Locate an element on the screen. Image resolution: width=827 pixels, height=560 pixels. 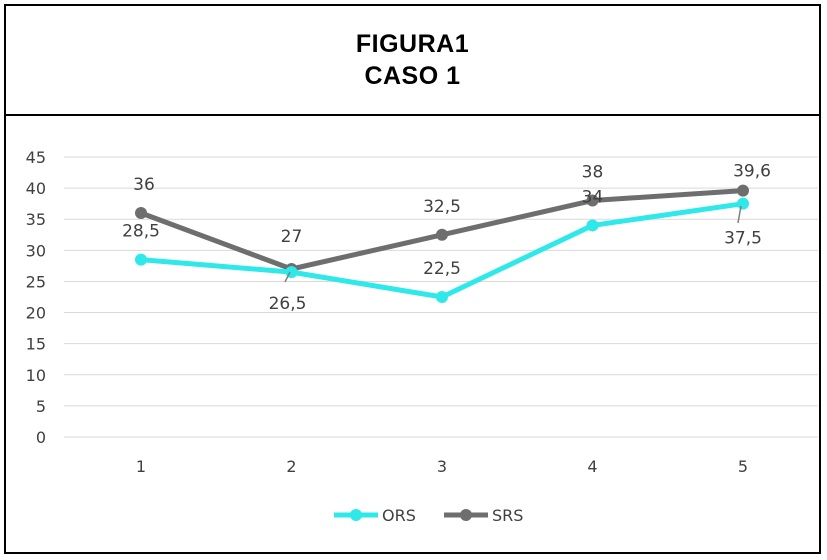
x-tick-label: 3 is located at coordinates (442, 466).